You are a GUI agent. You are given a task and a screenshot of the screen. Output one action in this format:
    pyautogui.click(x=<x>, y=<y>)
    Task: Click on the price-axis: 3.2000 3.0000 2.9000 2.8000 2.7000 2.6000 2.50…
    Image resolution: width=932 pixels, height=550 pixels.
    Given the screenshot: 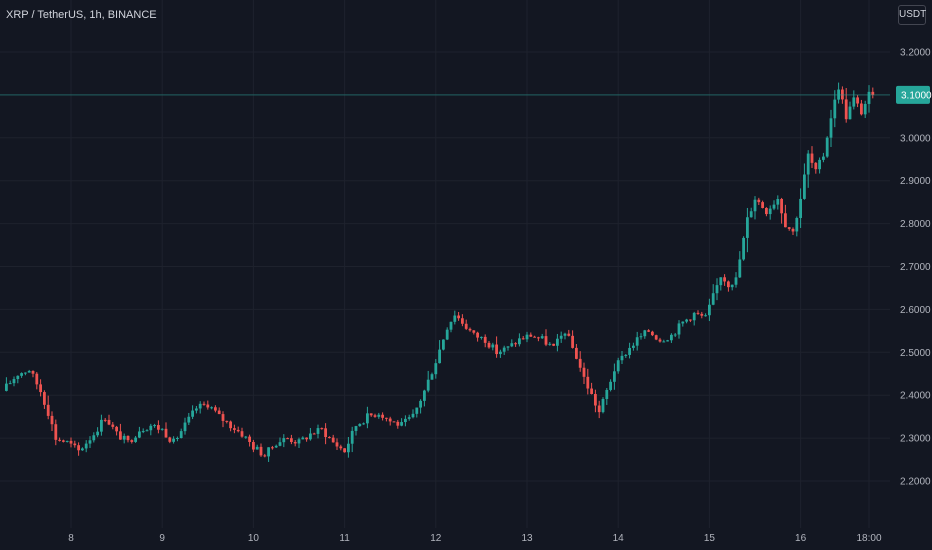 What is the action you would take?
    pyautogui.click(x=914, y=268)
    